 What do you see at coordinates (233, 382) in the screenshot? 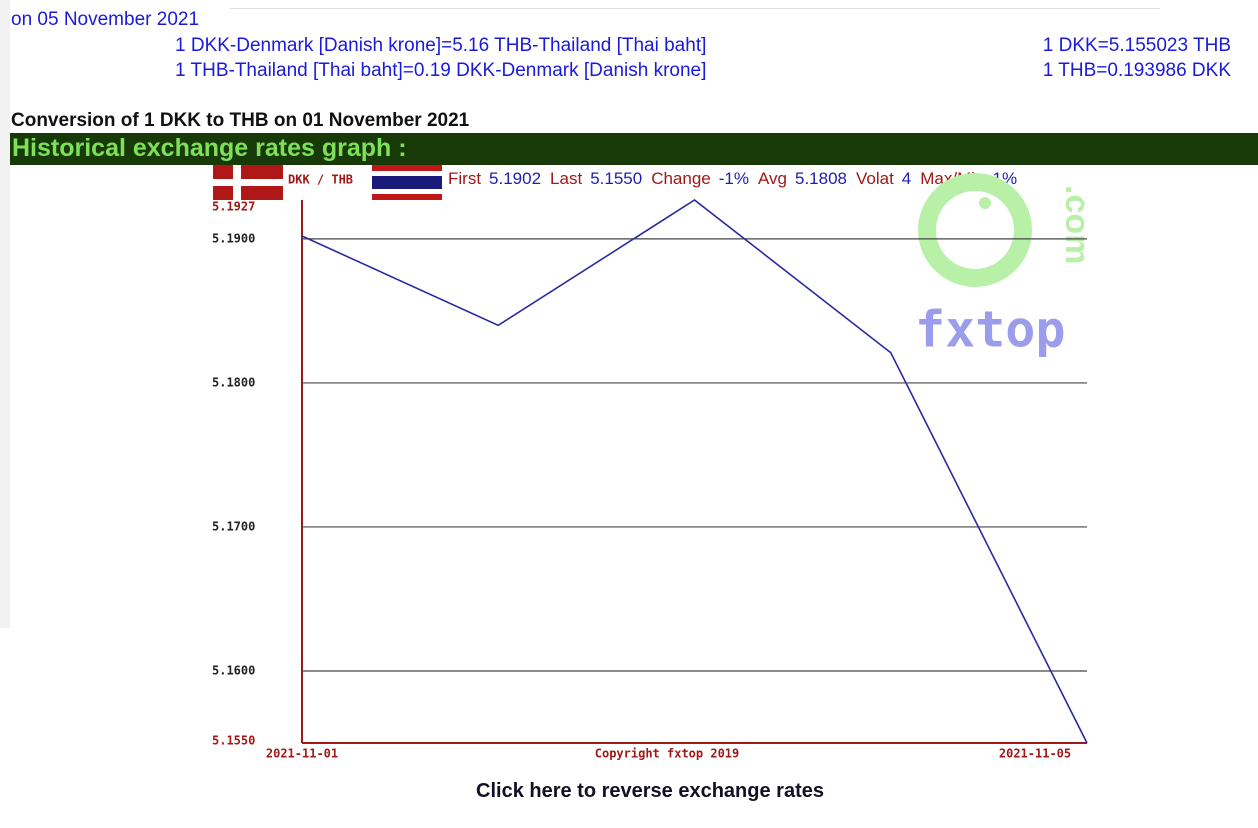
I see `y-tick-label: 5.1800` at bounding box center [233, 382].